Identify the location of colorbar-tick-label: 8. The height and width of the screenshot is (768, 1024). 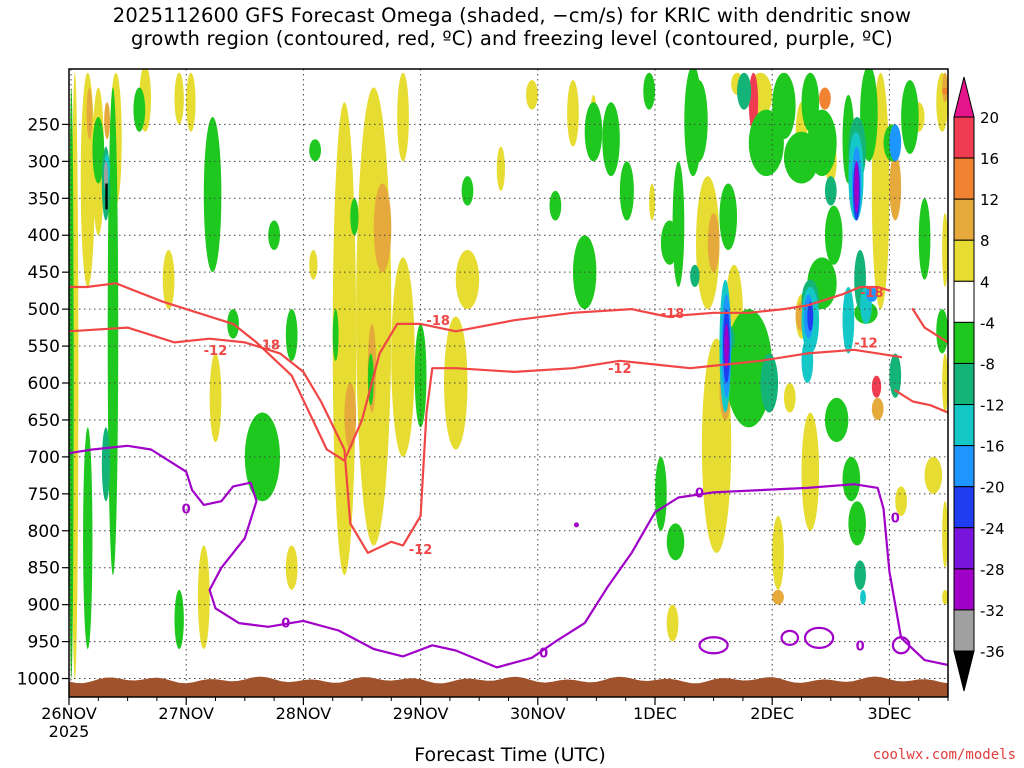
(985, 241).